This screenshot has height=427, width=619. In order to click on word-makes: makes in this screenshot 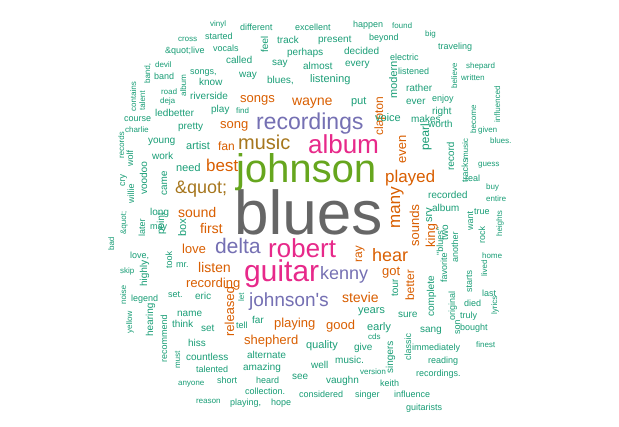, I will do `click(426, 119)`.